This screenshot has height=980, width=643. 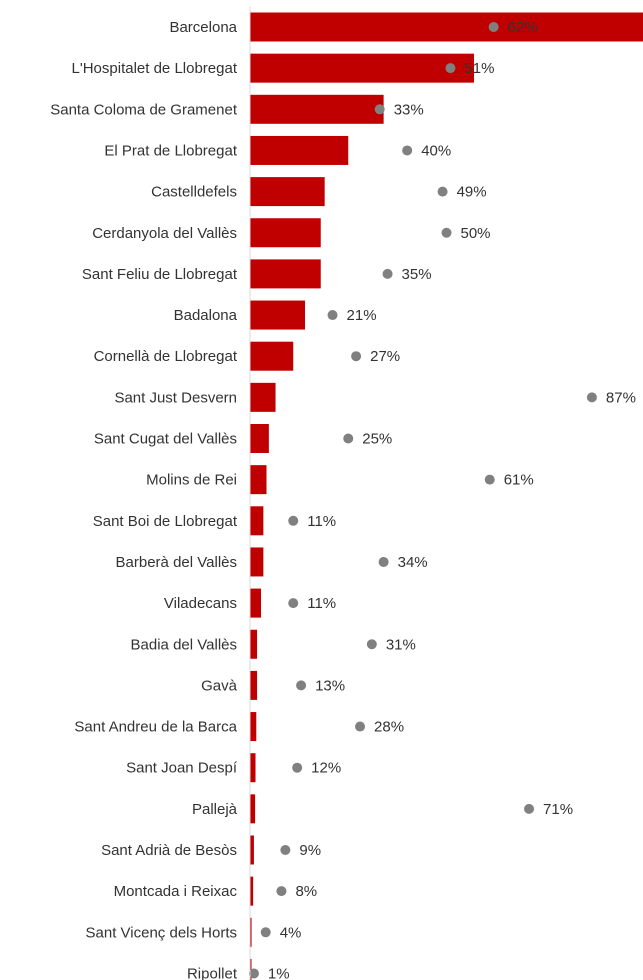 I want to click on percent-label: 25%, so click(x=377, y=439).